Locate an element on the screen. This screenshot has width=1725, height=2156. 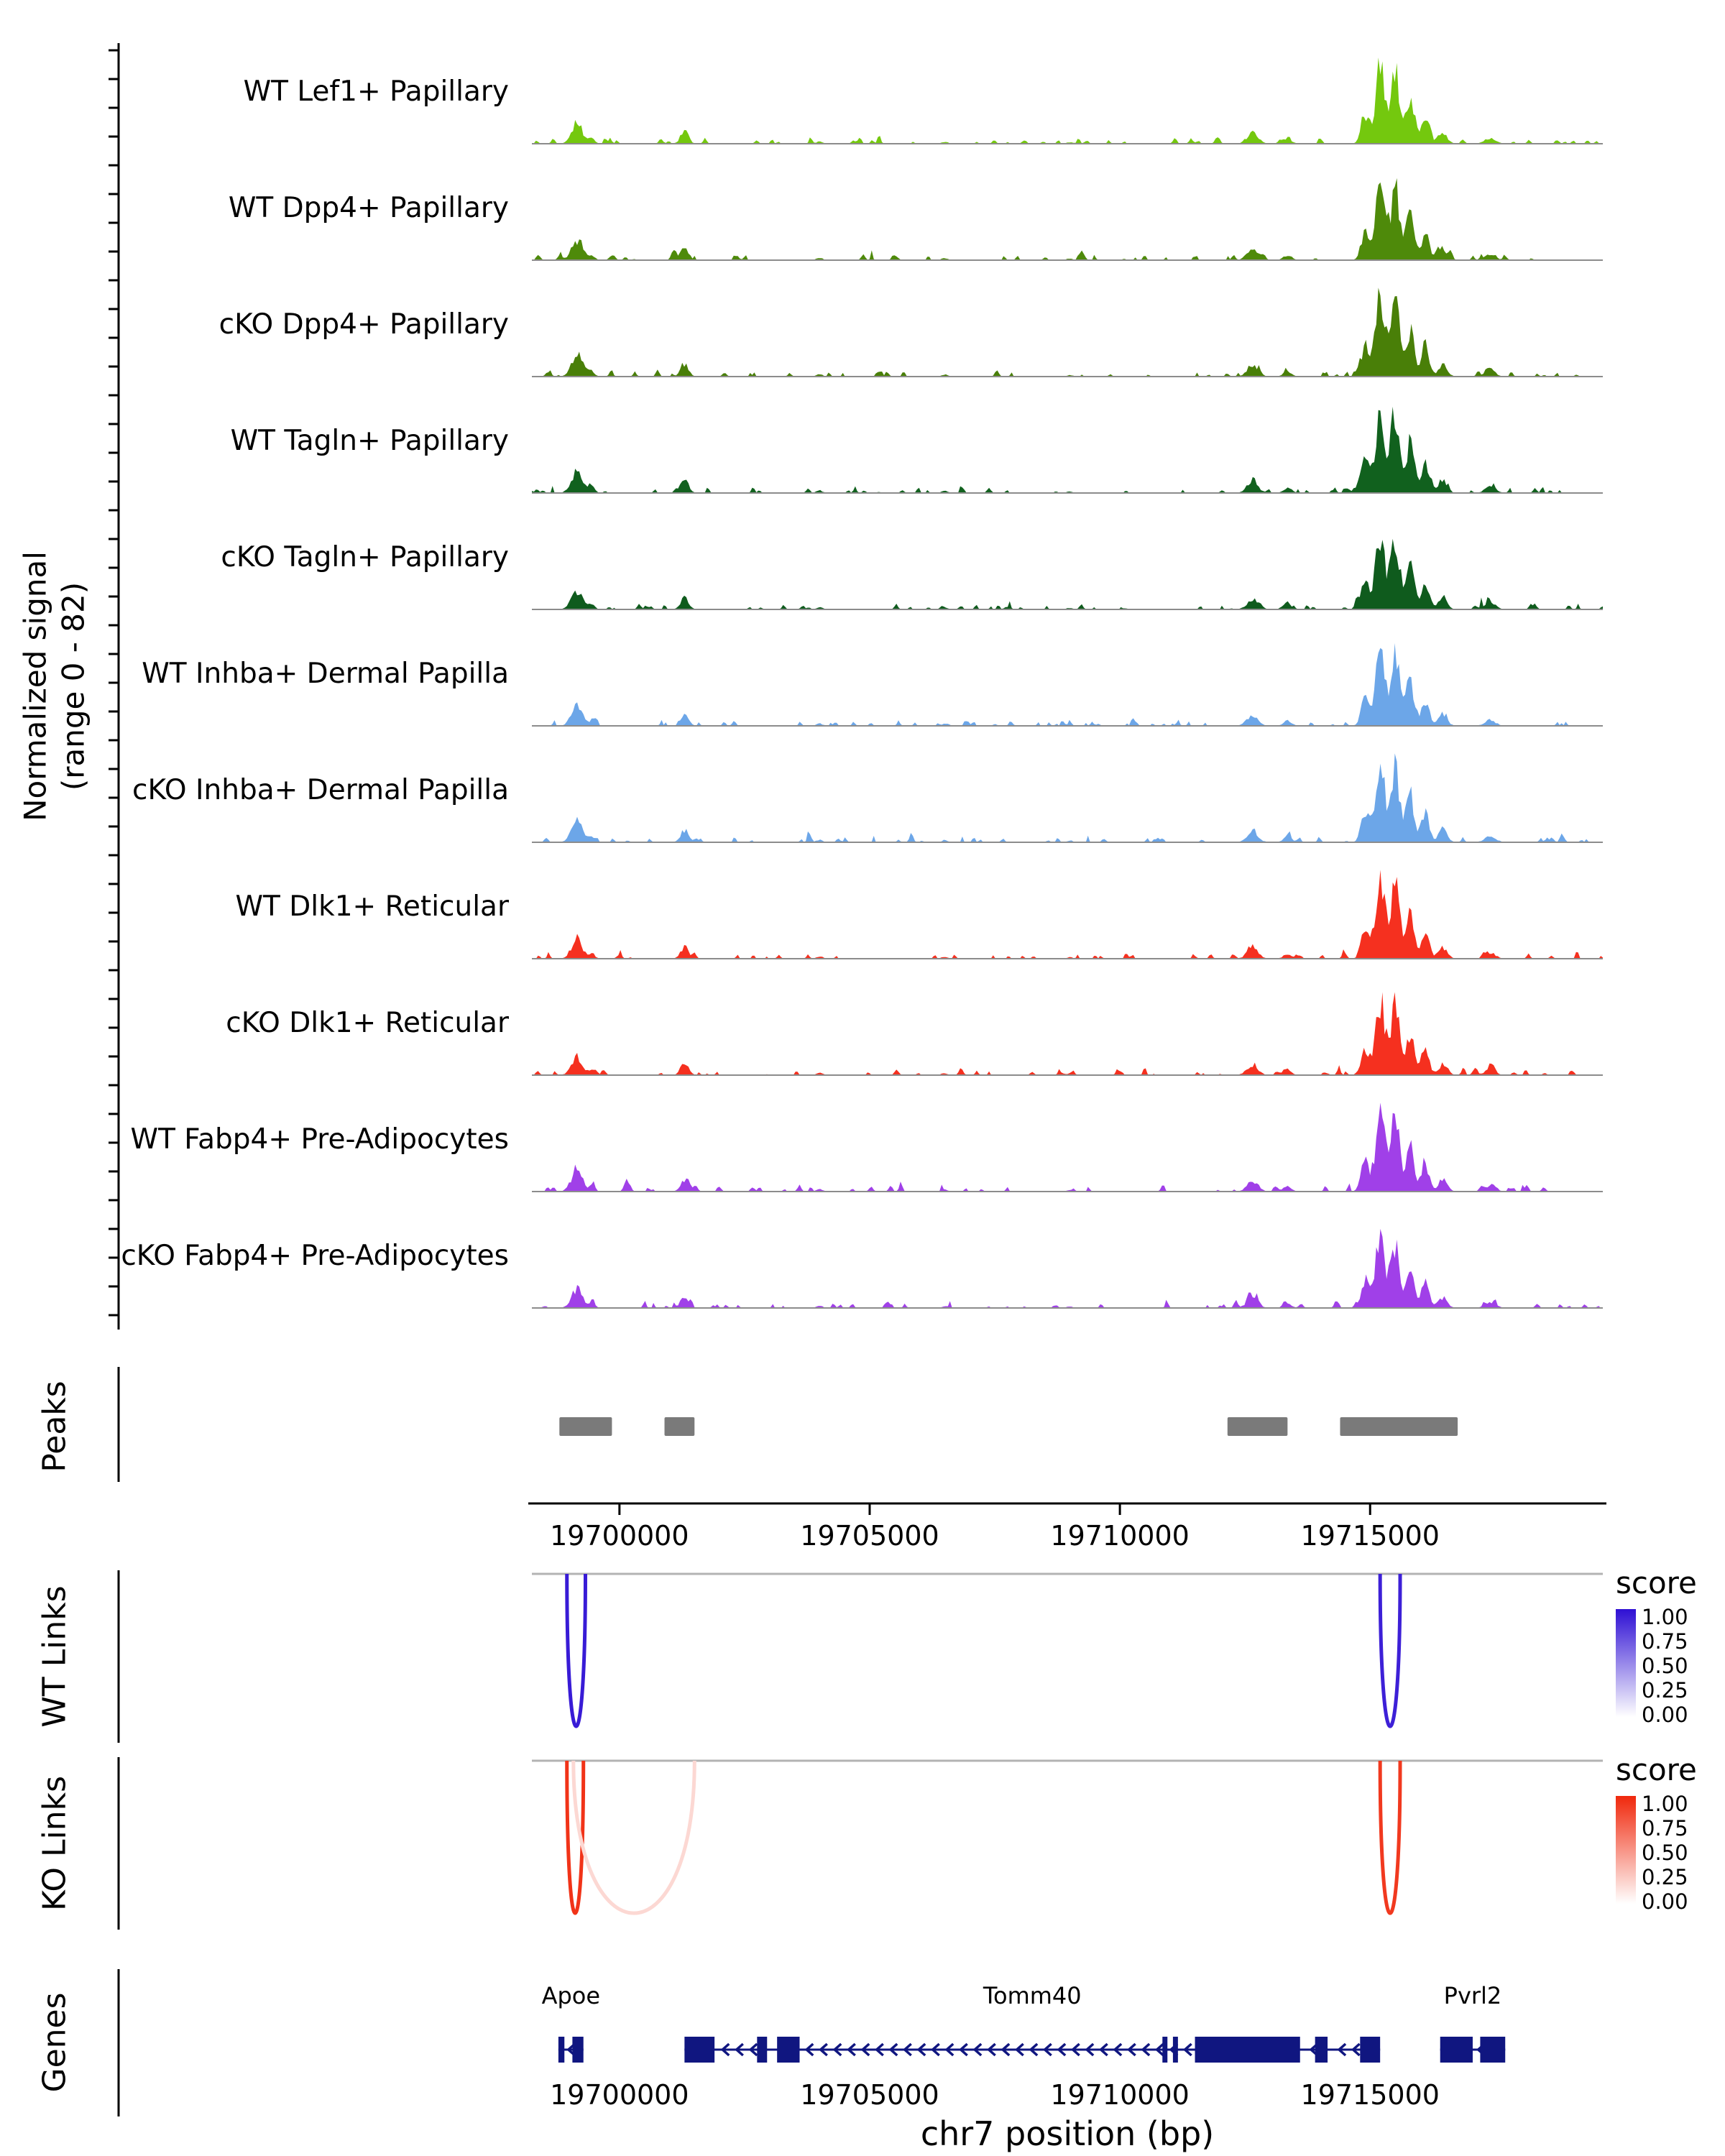
track-label: WT Tagln+ Papillary is located at coordinates (370, 441).